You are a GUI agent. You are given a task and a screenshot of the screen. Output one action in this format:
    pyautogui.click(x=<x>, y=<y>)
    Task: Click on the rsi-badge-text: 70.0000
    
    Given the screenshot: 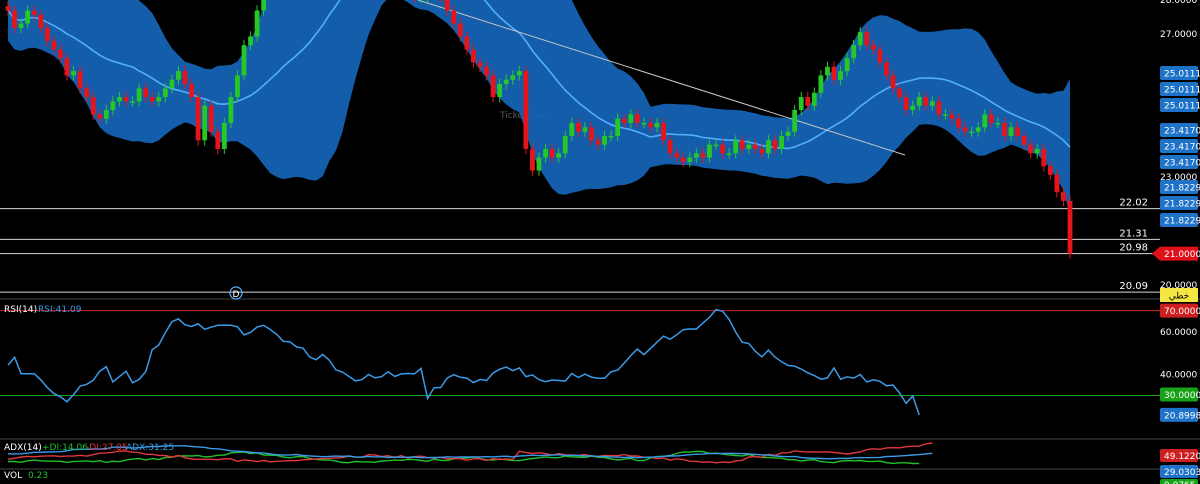 What is the action you would take?
    pyautogui.click(x=1182, y=312)
    